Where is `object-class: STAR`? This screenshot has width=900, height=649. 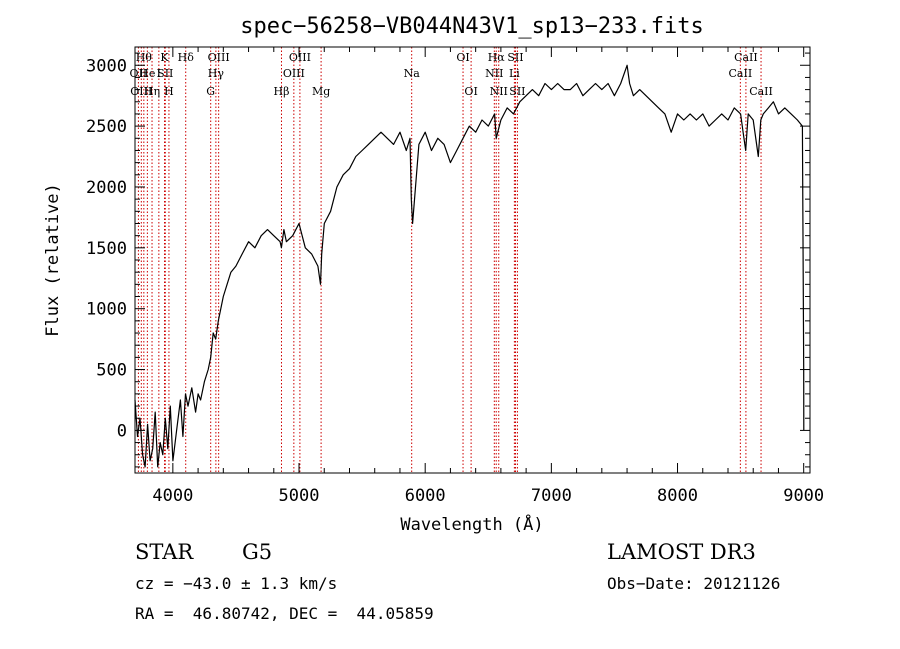 object-class: STAR is located at coordinates (164, 552).